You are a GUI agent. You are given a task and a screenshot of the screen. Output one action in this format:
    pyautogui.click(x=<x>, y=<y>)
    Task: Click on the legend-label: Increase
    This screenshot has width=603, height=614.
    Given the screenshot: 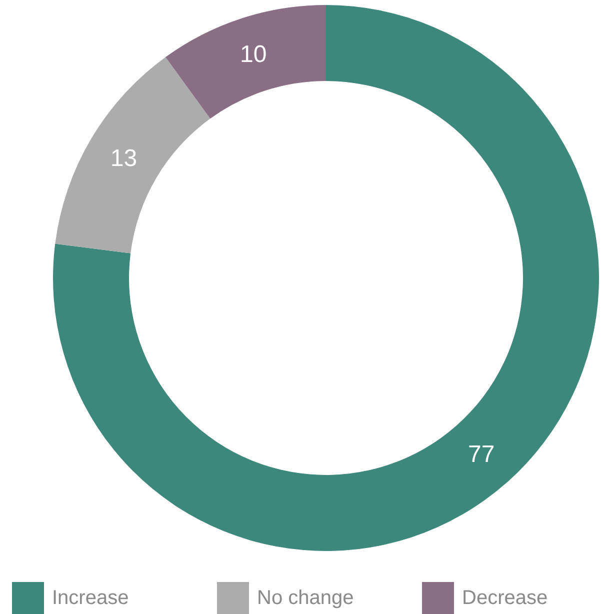 What is the action you would take?
    pyautogui.click(x=90, y=598)
    